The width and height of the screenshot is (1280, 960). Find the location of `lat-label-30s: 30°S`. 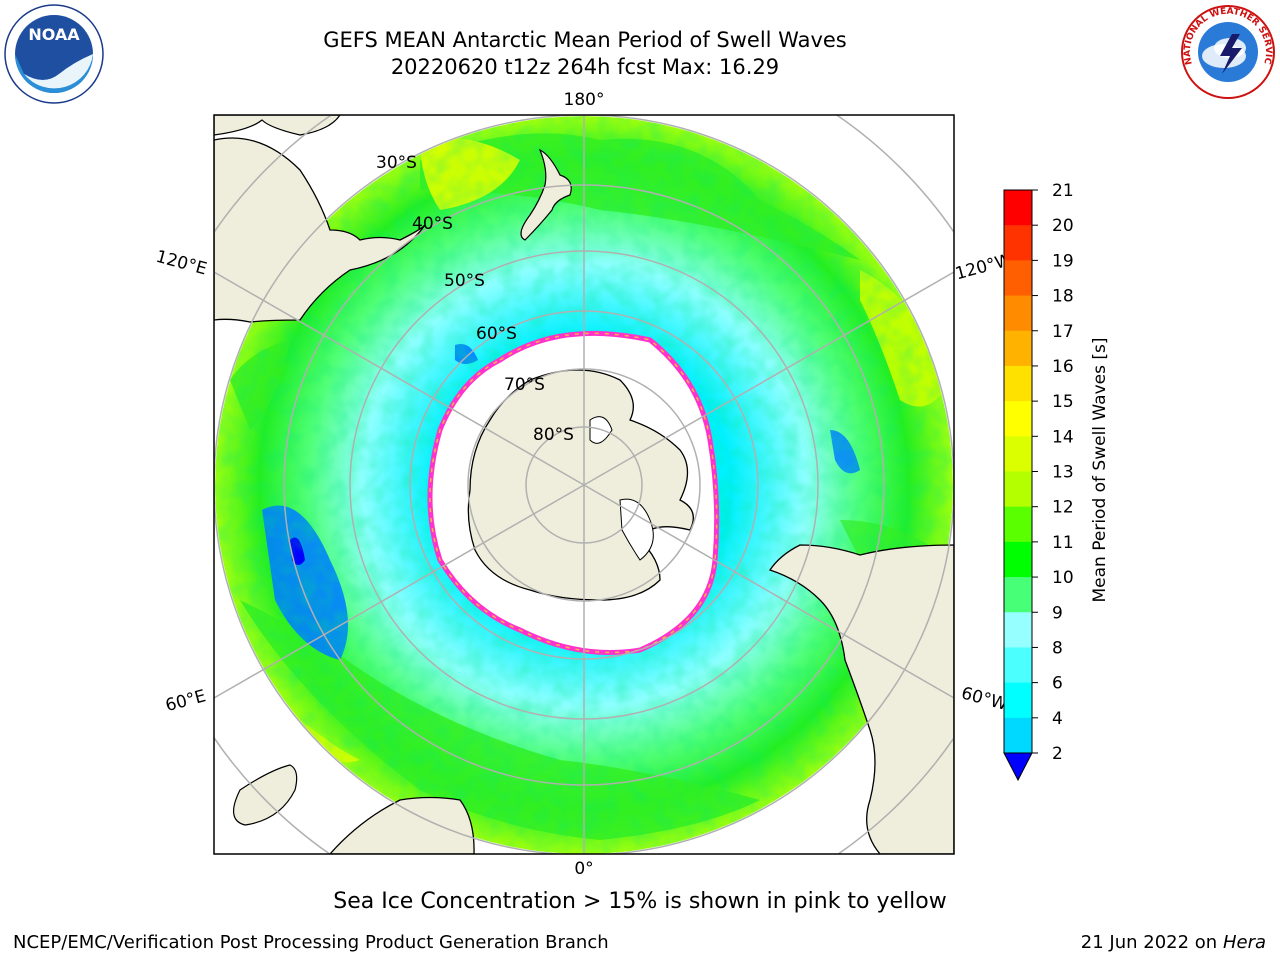

lat-label-30s: 30°S is located at coordinates (396, 163).